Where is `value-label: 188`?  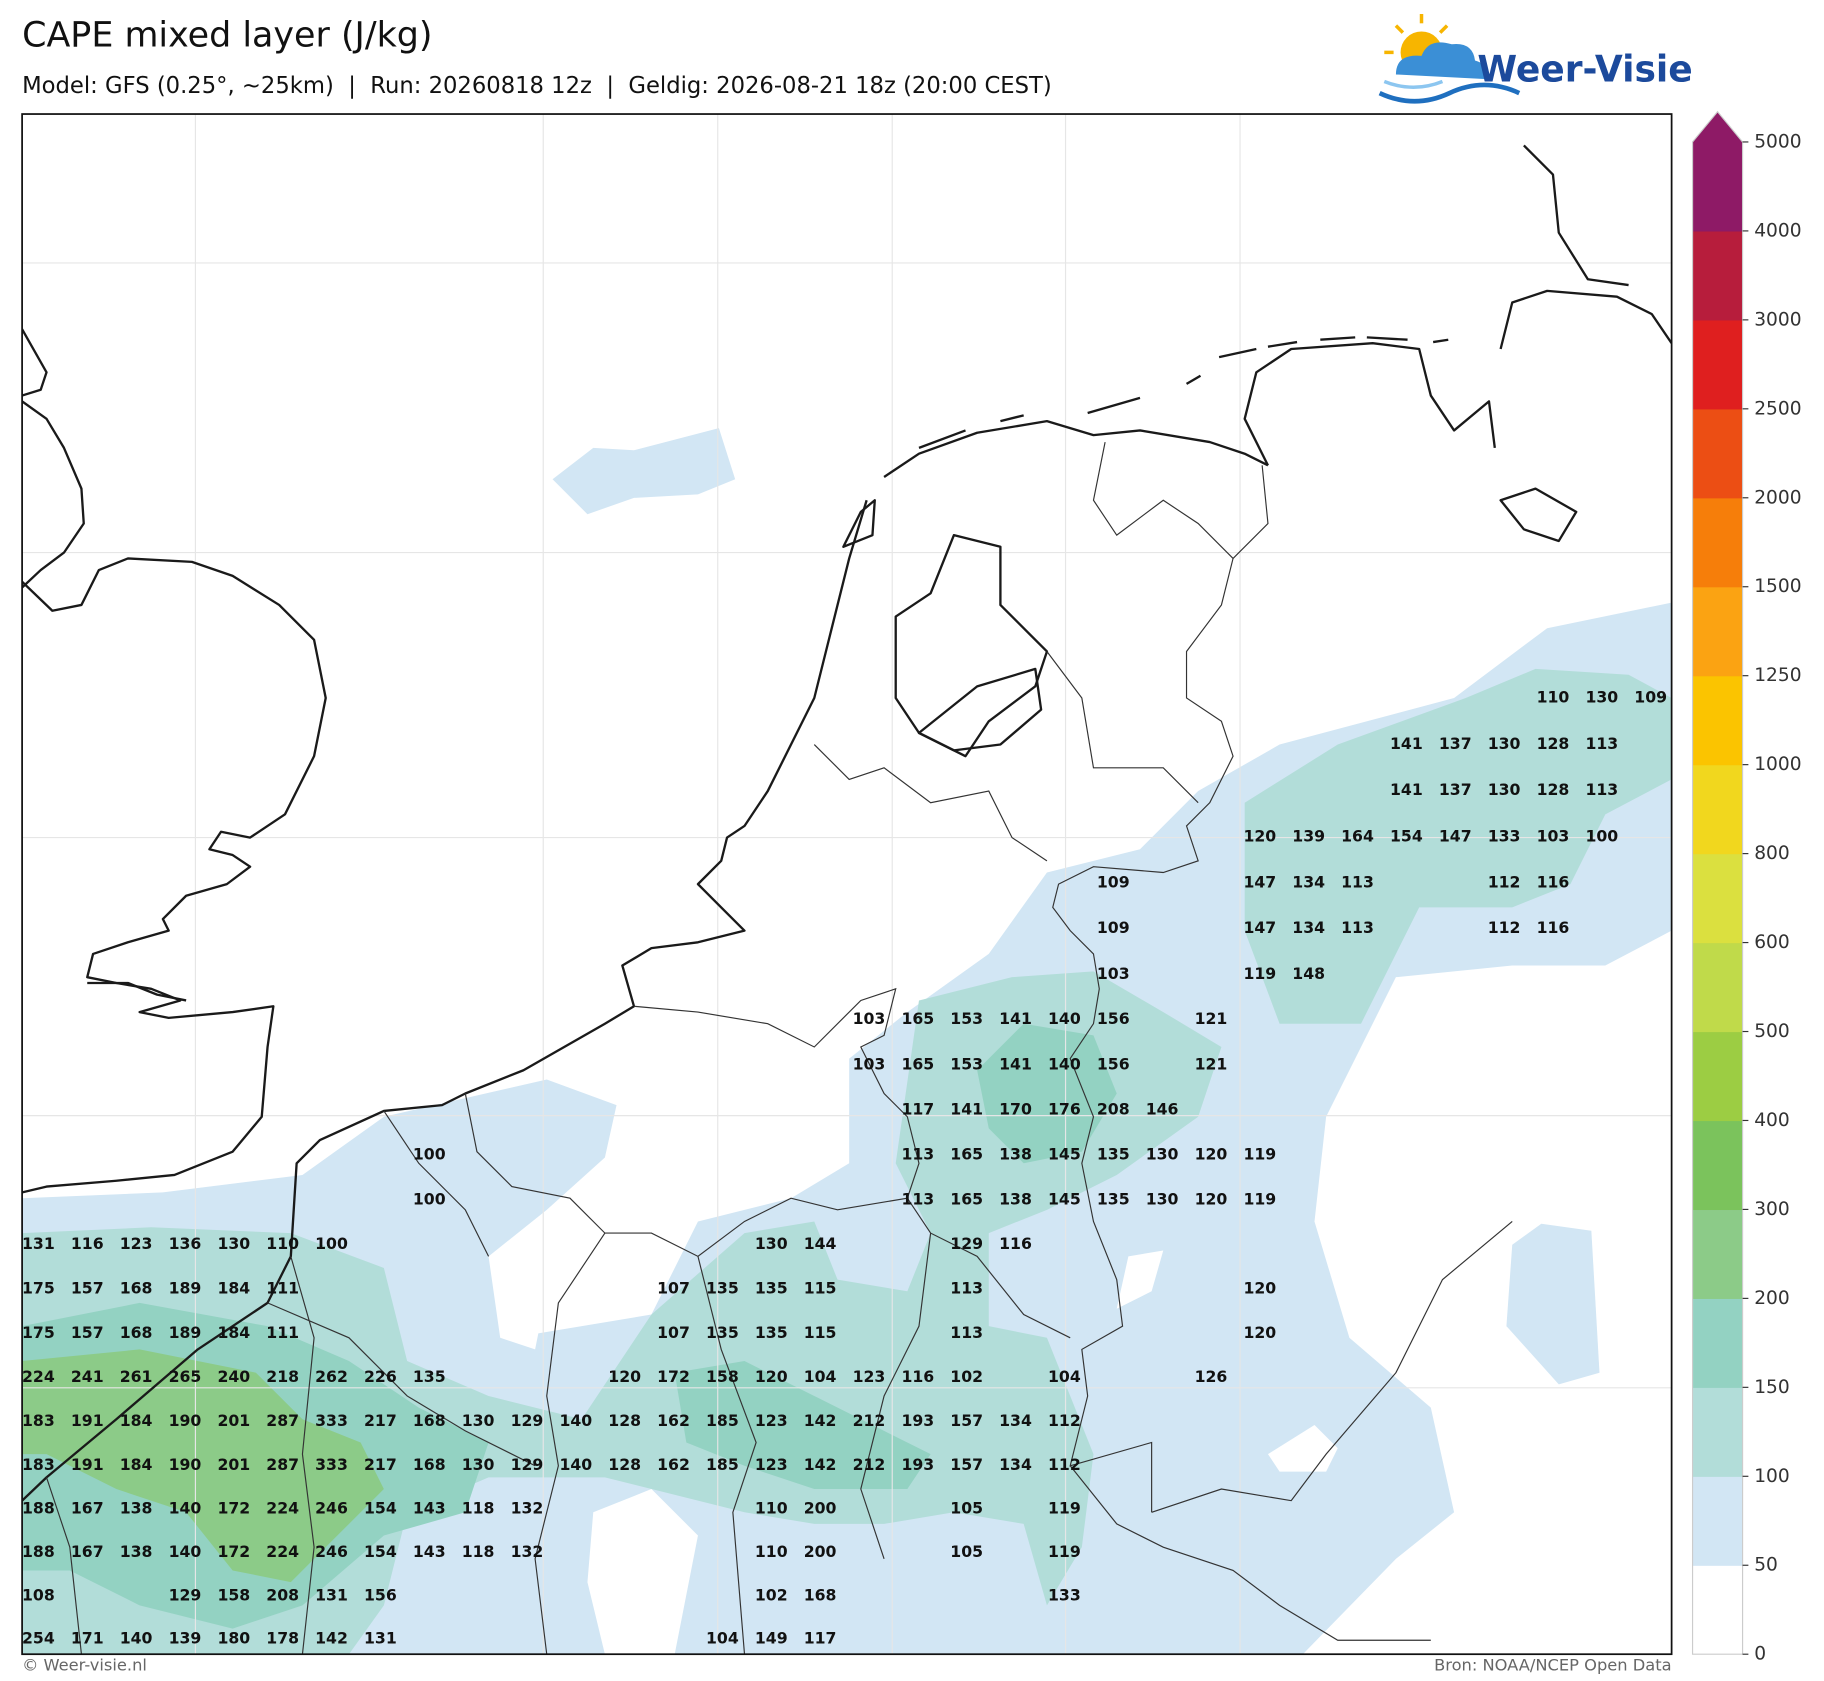 value-label: 188 is located at coordinates (38, 1551).